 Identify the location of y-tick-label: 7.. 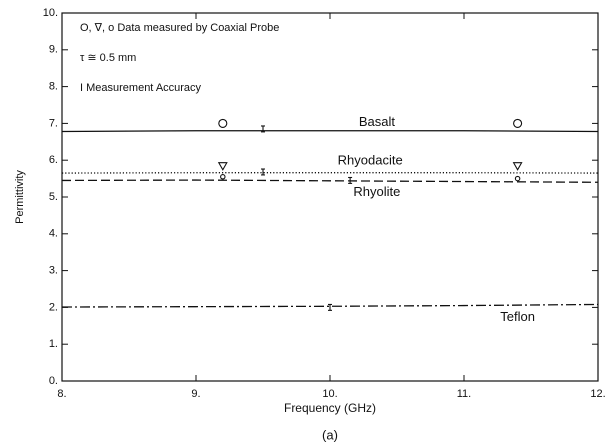
(53, 123).